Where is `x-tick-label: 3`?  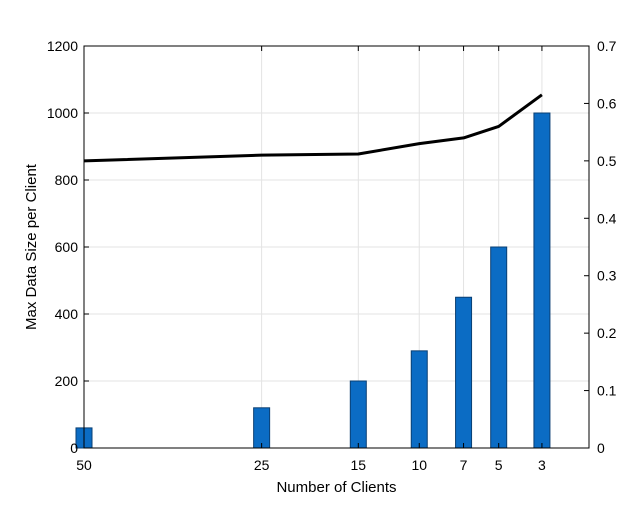 x-tick-label: 3 is located at coordinates (542, 465).